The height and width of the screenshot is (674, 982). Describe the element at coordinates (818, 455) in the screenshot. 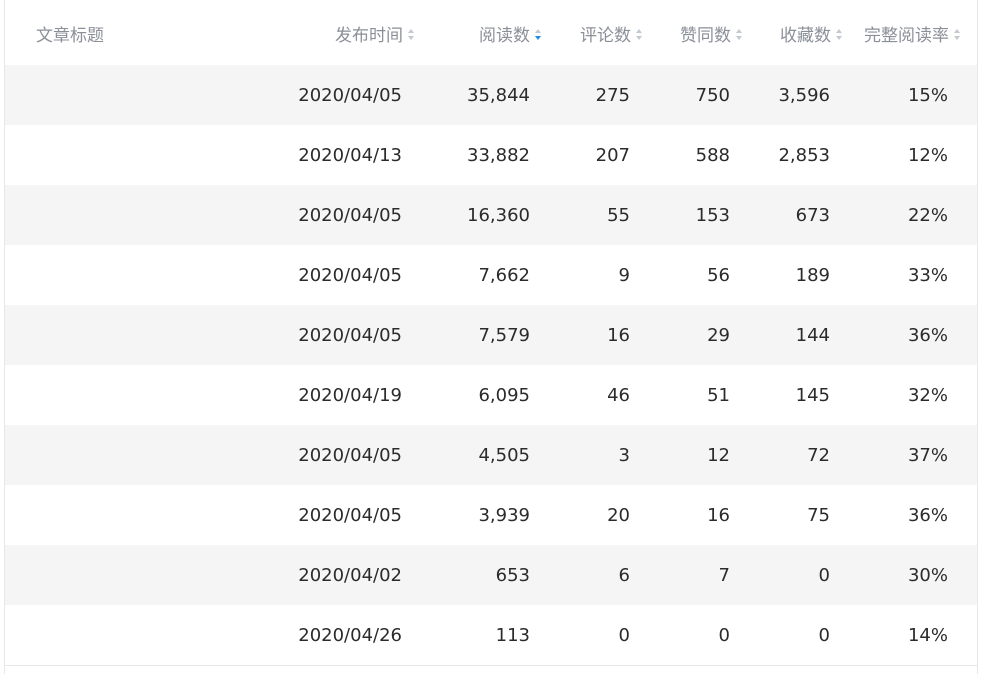

I see `cell-favorites: 72` at that location.